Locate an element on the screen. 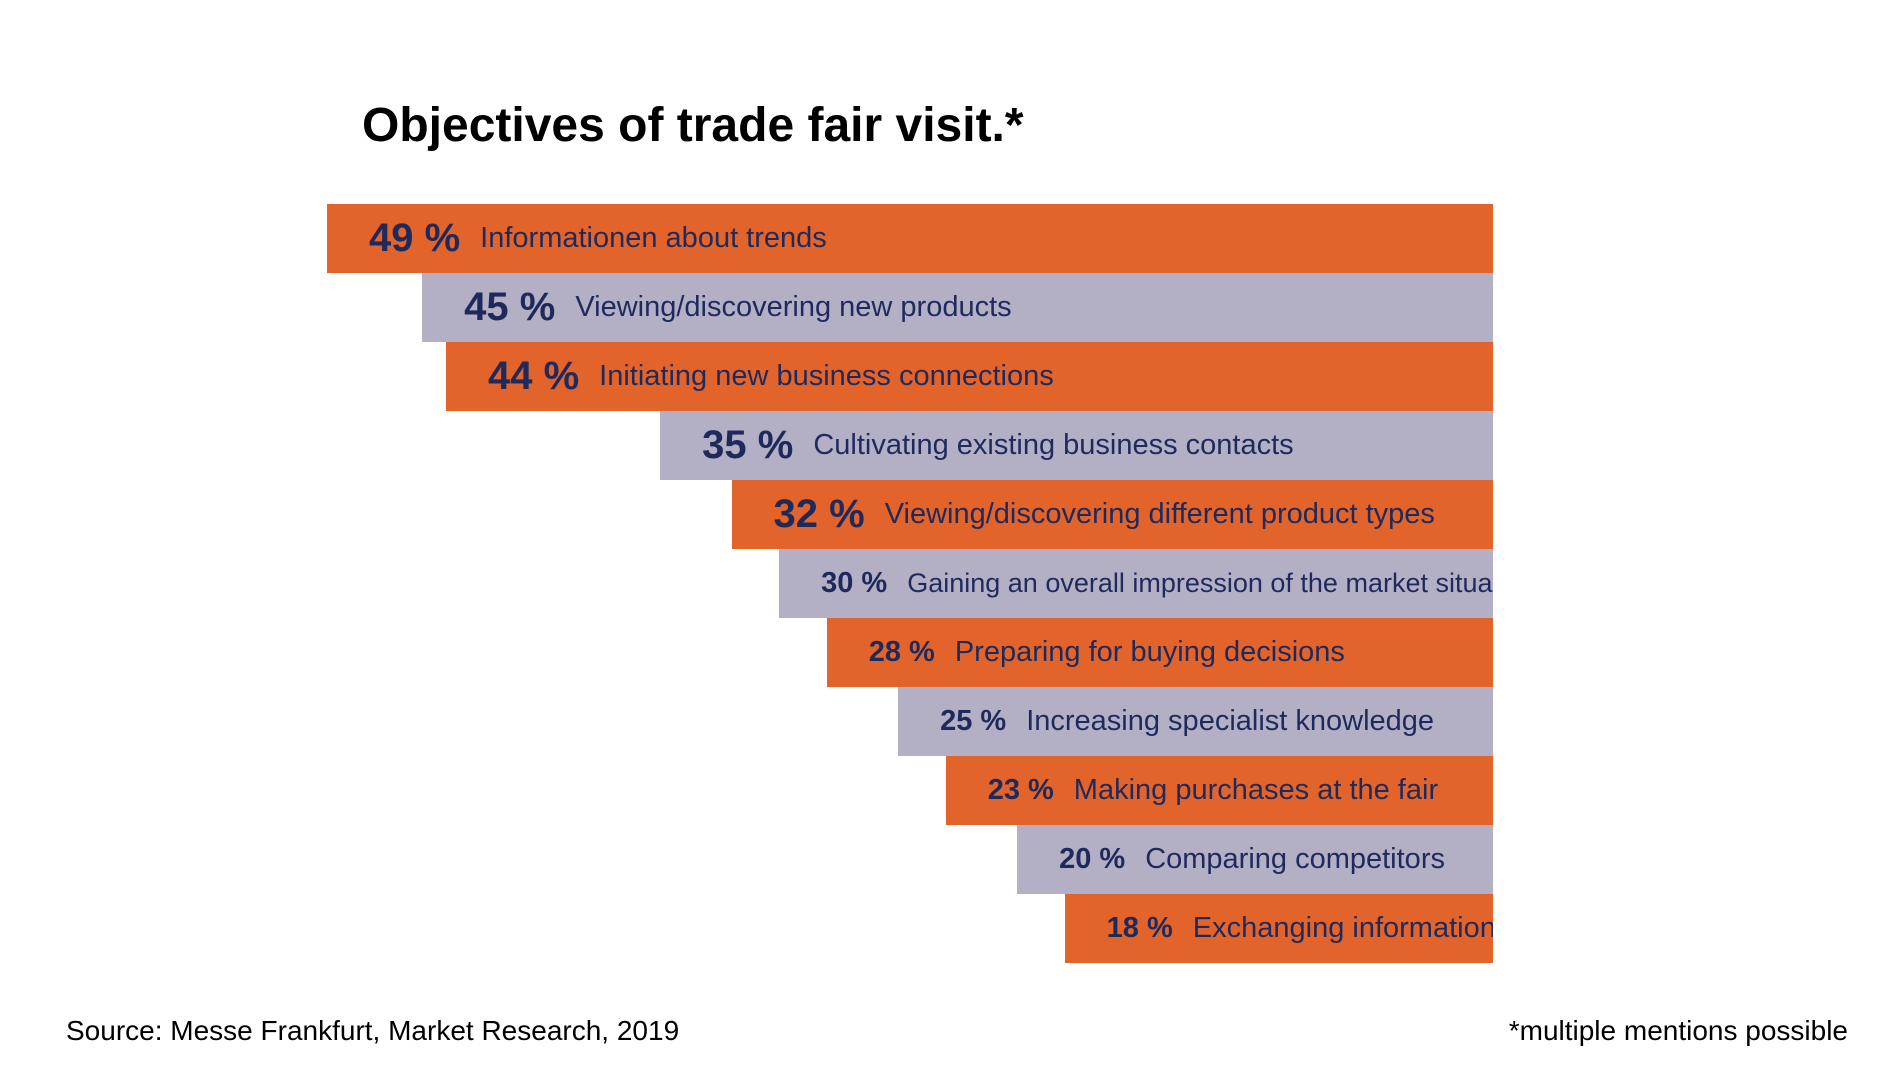 The image size is (1900, 1069). bar-category-label: Informationen about trends is located at coordinates (653, 238).